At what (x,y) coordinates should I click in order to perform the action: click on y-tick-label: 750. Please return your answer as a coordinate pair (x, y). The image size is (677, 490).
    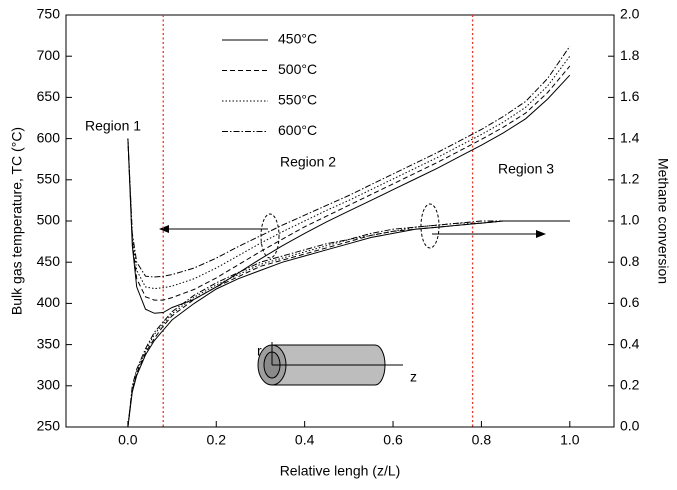
    Looking at the image, I should click on (49, 14).